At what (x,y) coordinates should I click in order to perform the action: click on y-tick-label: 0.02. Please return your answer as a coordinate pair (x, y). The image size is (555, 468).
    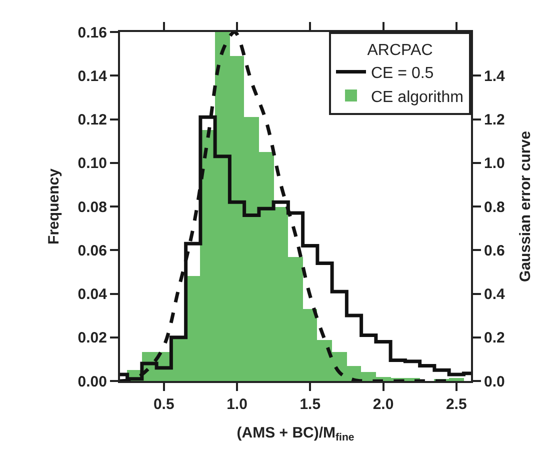
    Looking at the image, I should click on (92, 338).